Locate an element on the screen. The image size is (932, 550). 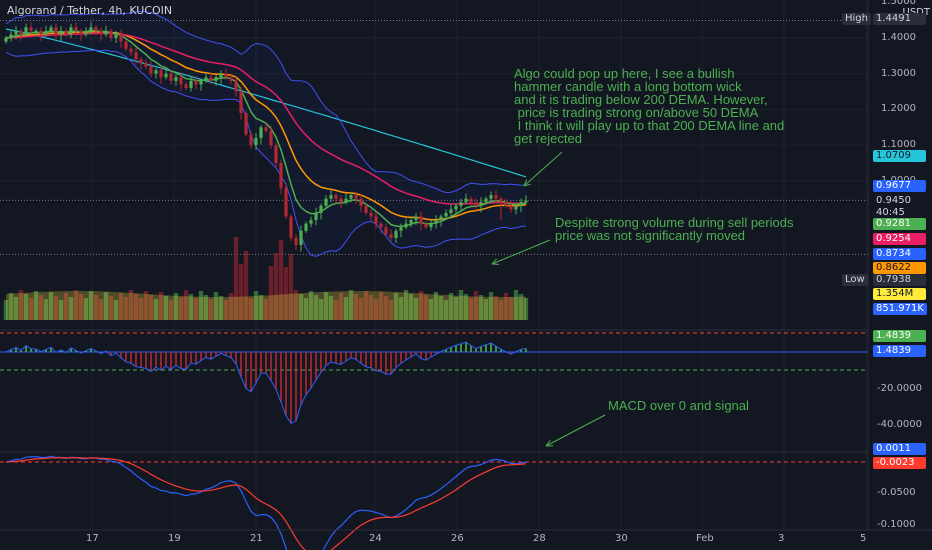
price-label: 0.9281 is located at coordinates (899, 224).